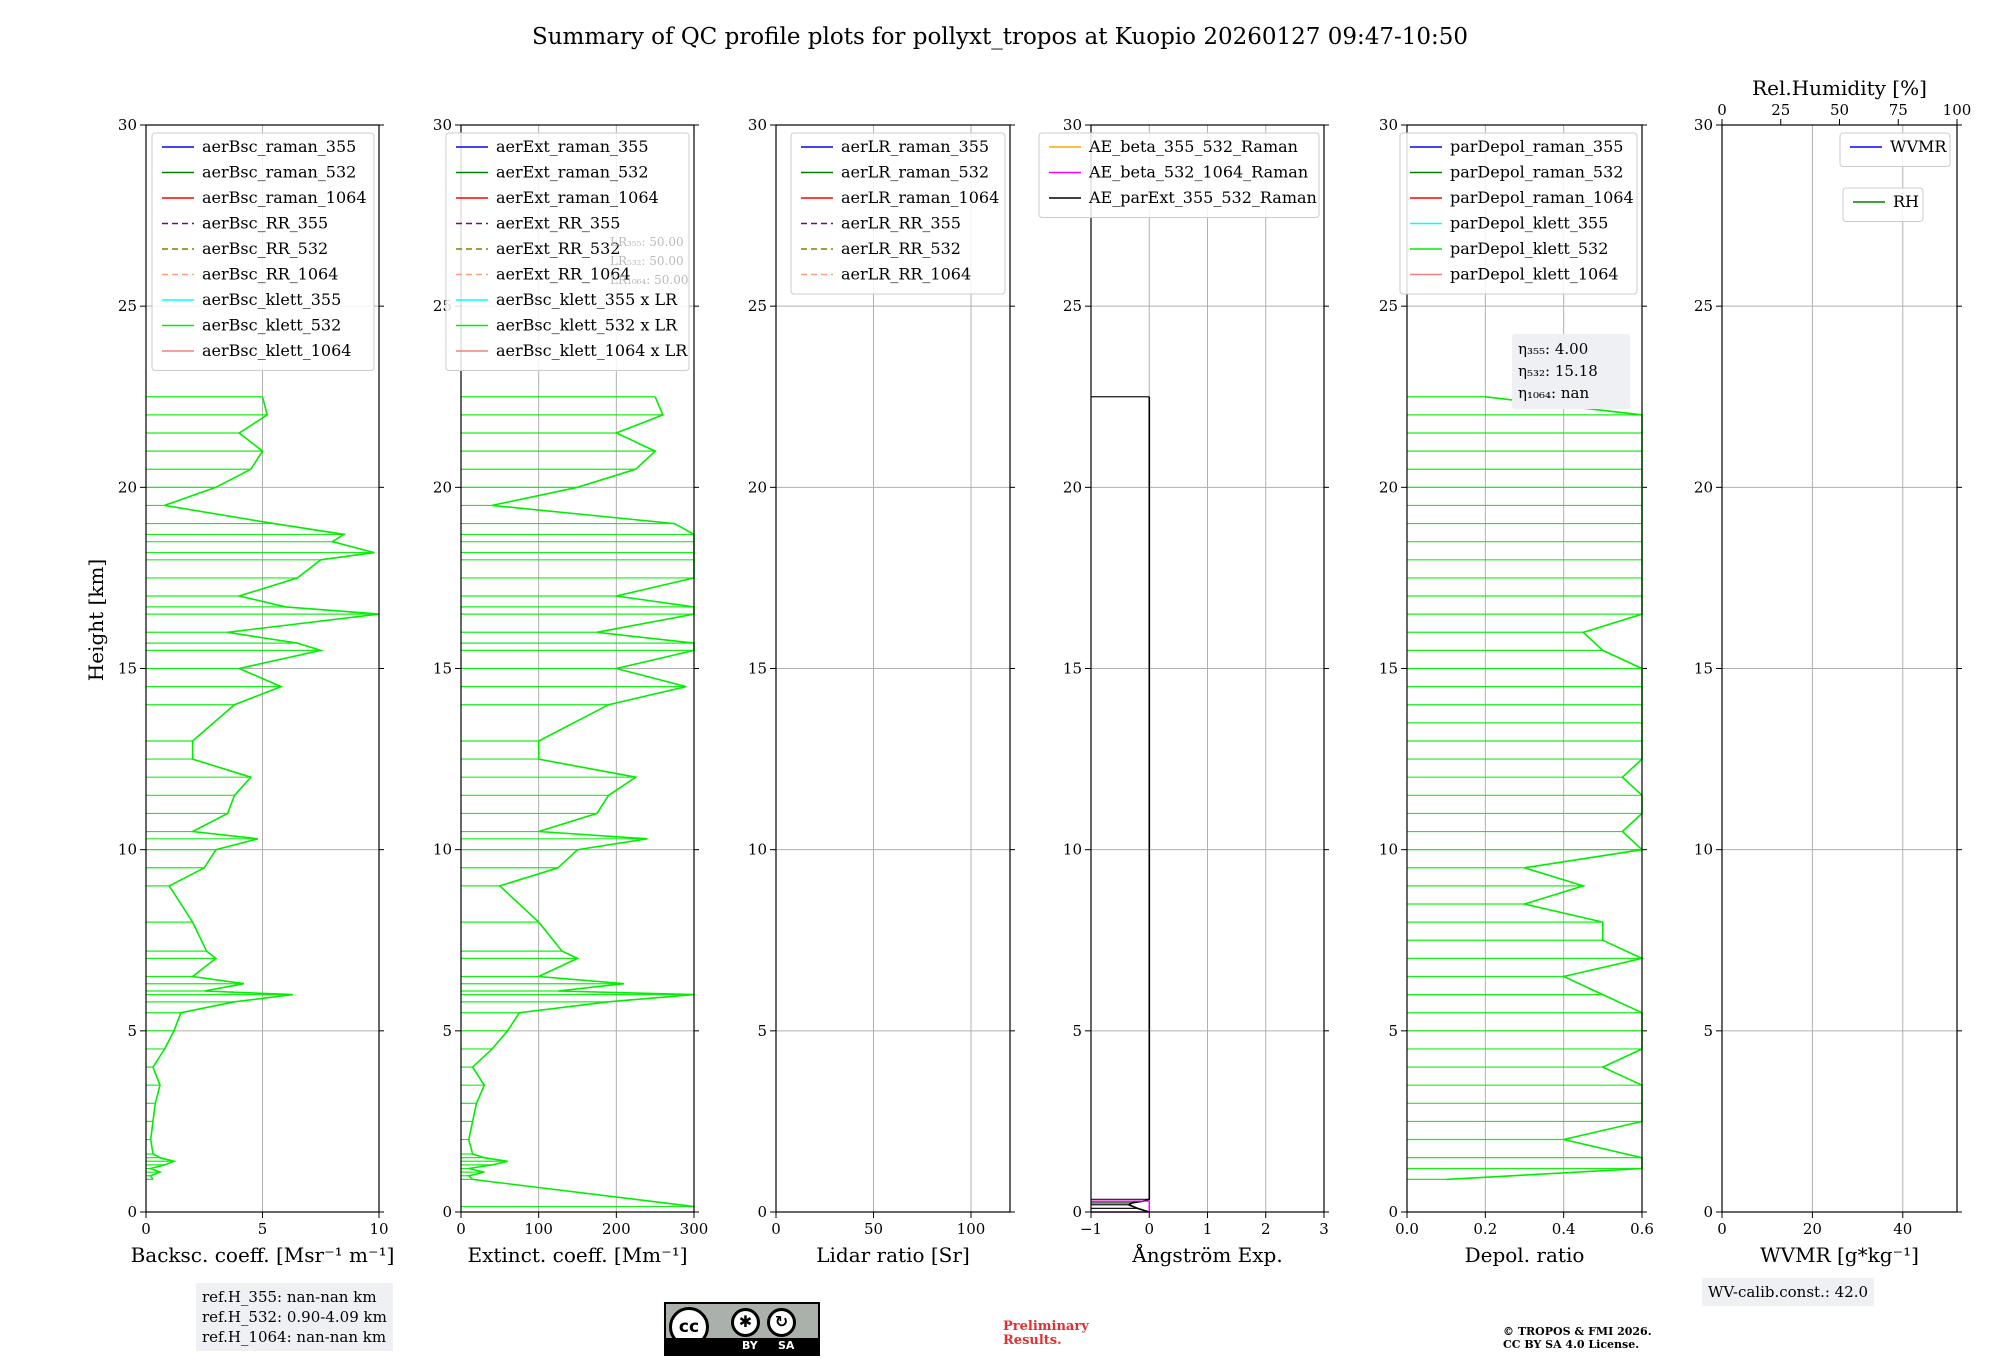 This screenshot has width=2000, height=1360. What do you see at coordinates (1957, 110) in the screenshot?
I see `top-x-tick-label: 100` at bounding box center [1957, 110].